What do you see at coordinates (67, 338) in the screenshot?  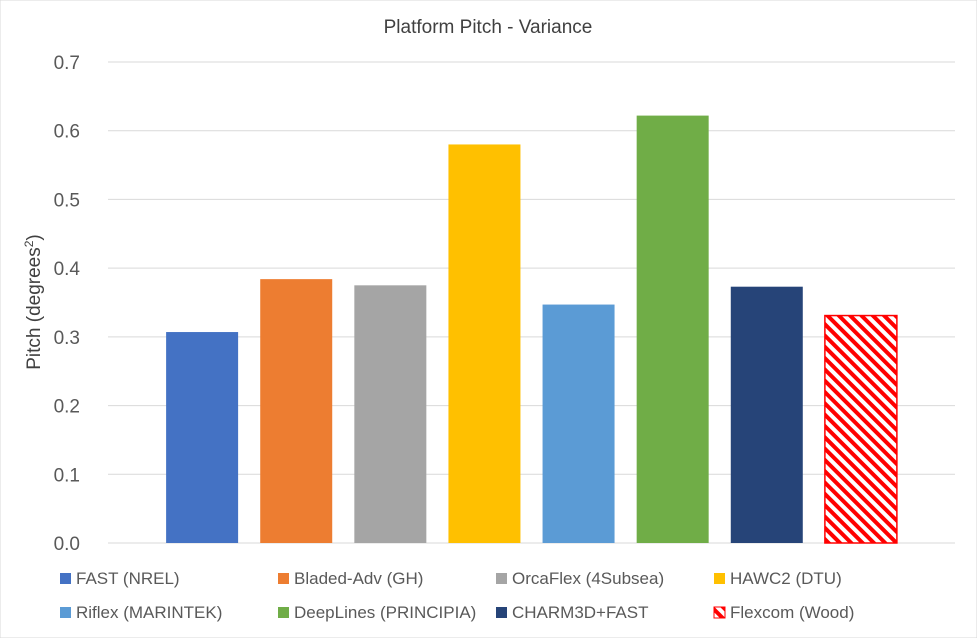 I see `y-tick-label: 0.3` at bounding box center [67, 338].